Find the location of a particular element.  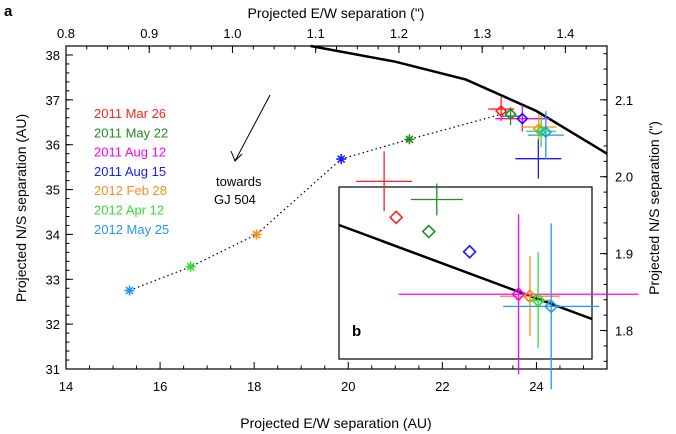

inset-orbit-curve is located at coordinates (465, 272).